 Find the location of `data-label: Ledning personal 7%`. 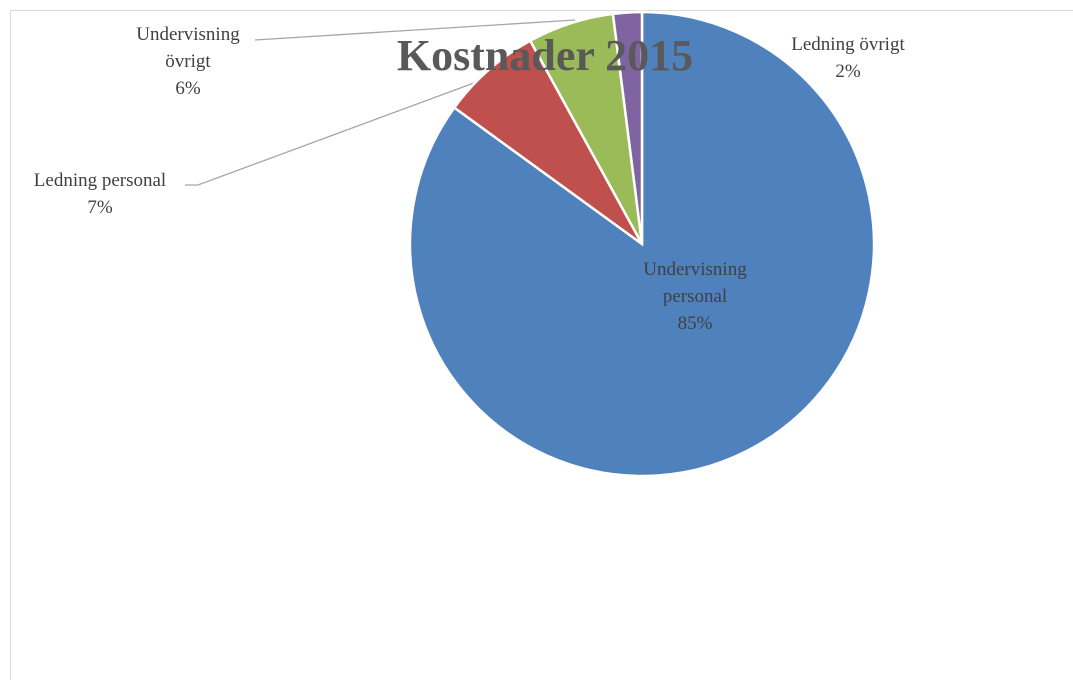

data-label: Ledning personal 7% is located at coordinates (105, 194).